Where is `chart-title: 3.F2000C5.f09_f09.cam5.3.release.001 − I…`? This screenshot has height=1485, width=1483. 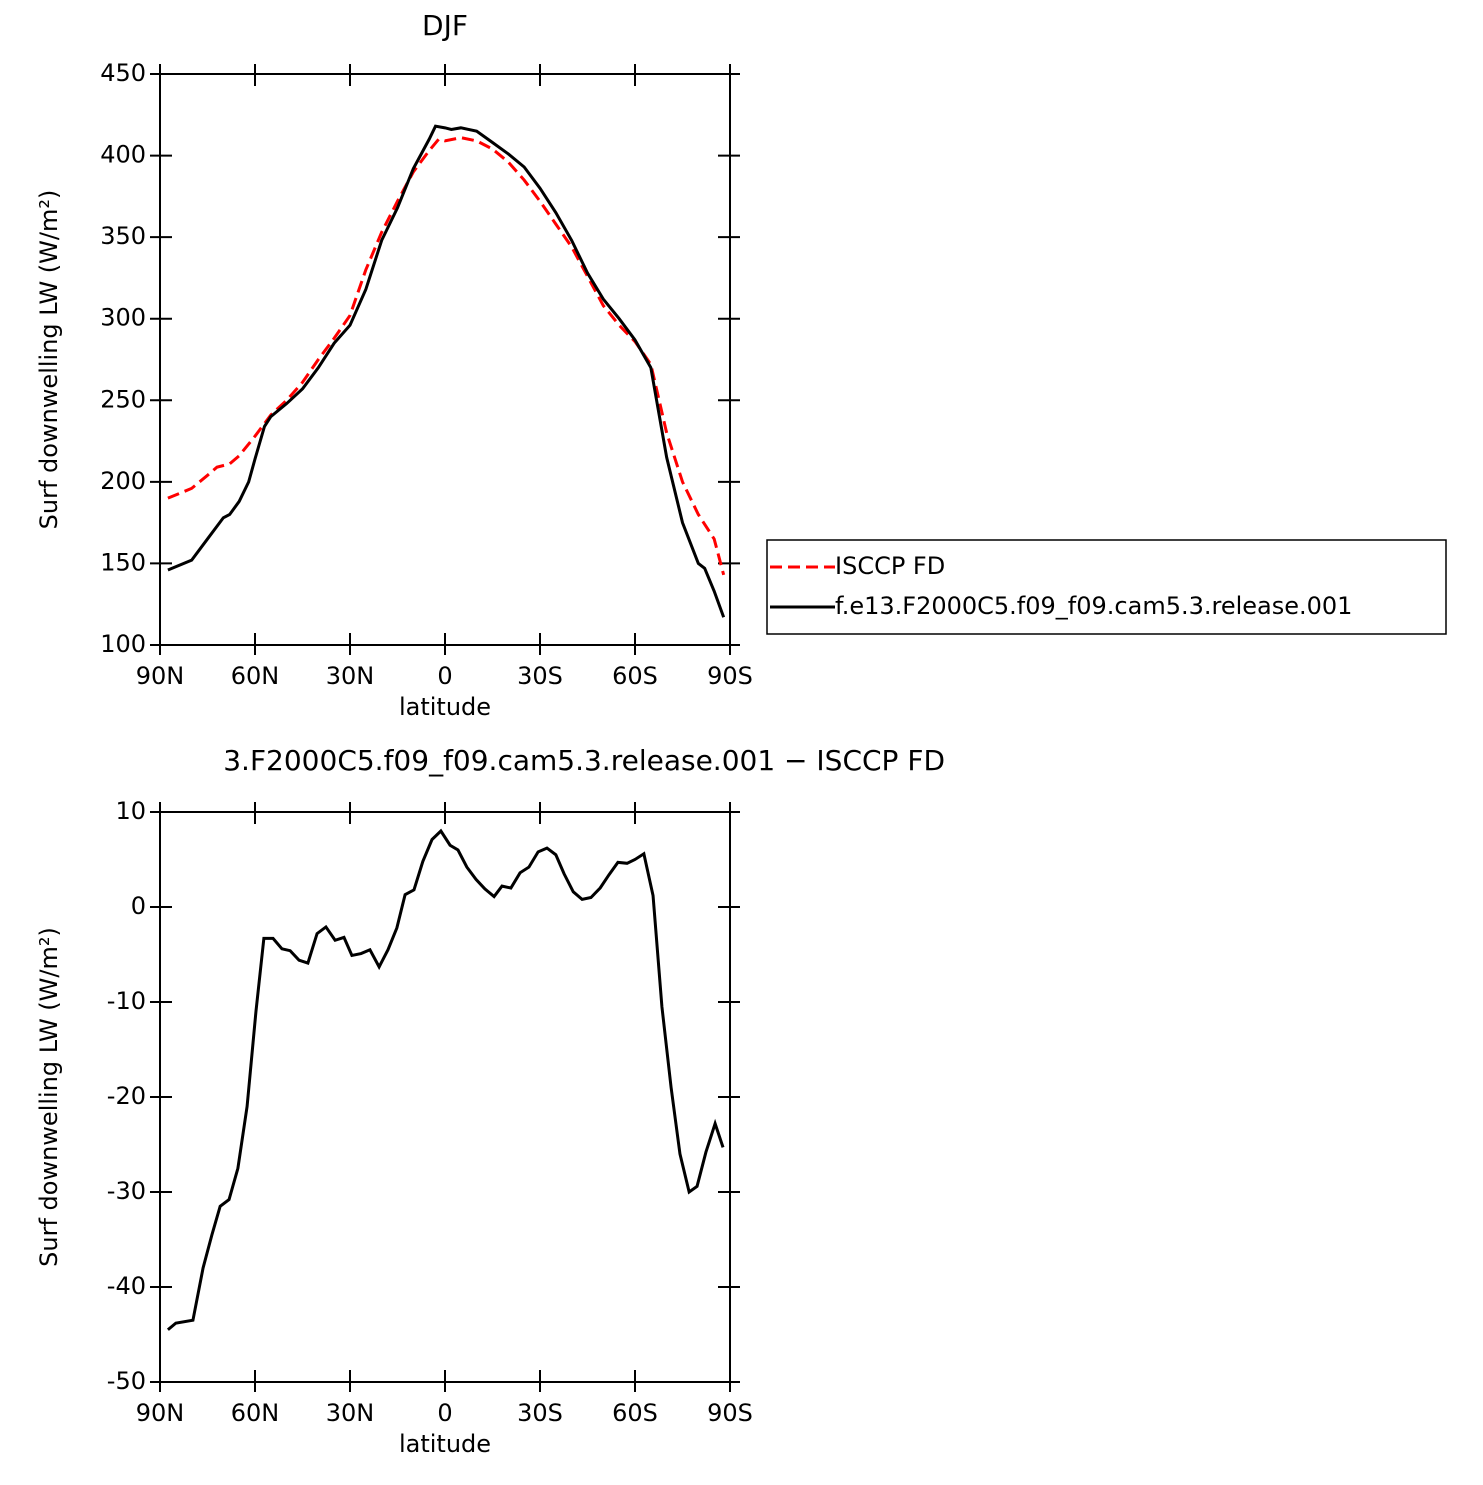 chart-title: 3.F2000C5.f09_f09.cam5.3.release.001 − I… is located at coordinates (584, 760).